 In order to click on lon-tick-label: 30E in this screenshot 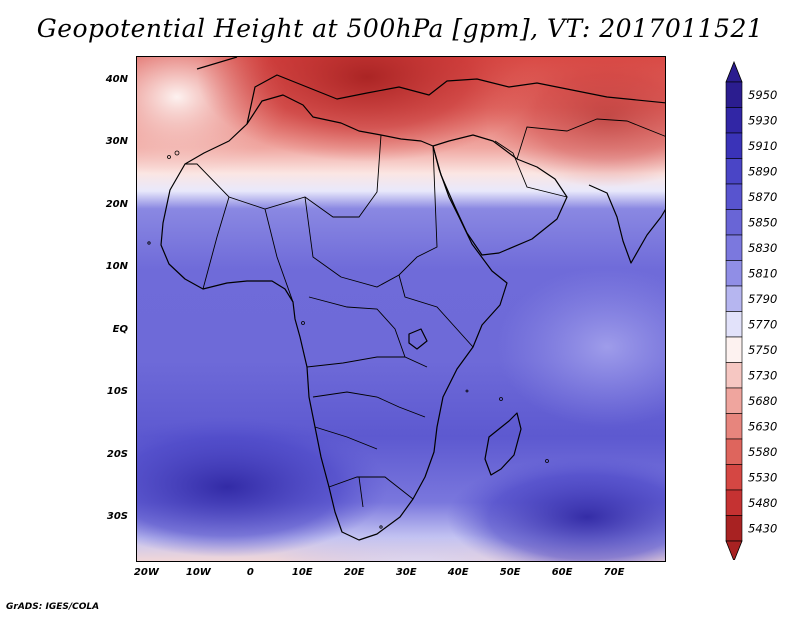, I will do `click(406, 572)`.